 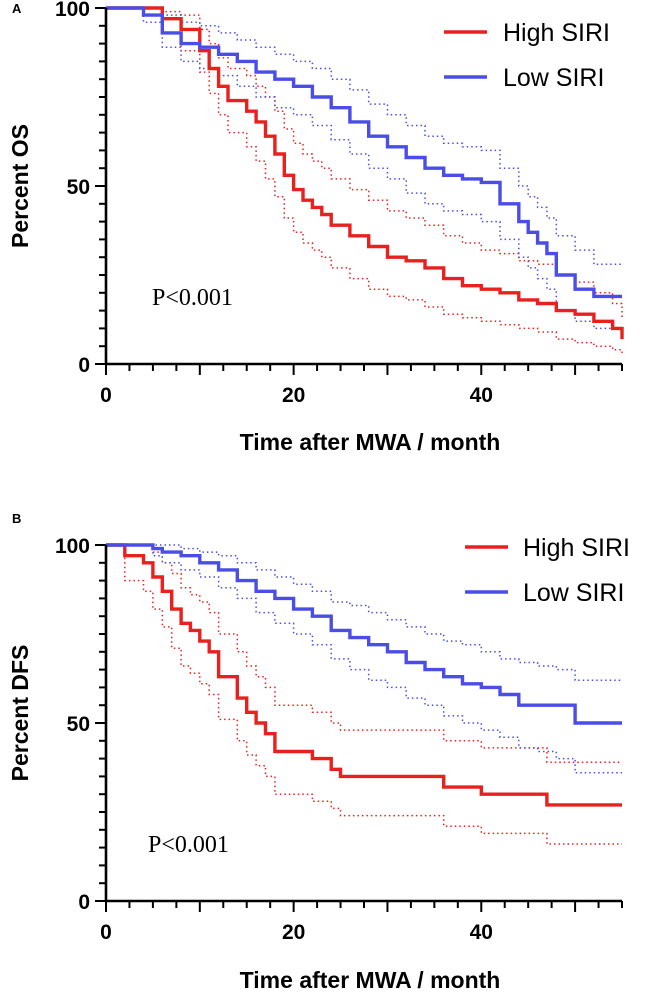 What do you see at coordinates (20, 713) in the screenshot?
I see `y-axis-title: Percent DFS` at bounding box center [20, 713].